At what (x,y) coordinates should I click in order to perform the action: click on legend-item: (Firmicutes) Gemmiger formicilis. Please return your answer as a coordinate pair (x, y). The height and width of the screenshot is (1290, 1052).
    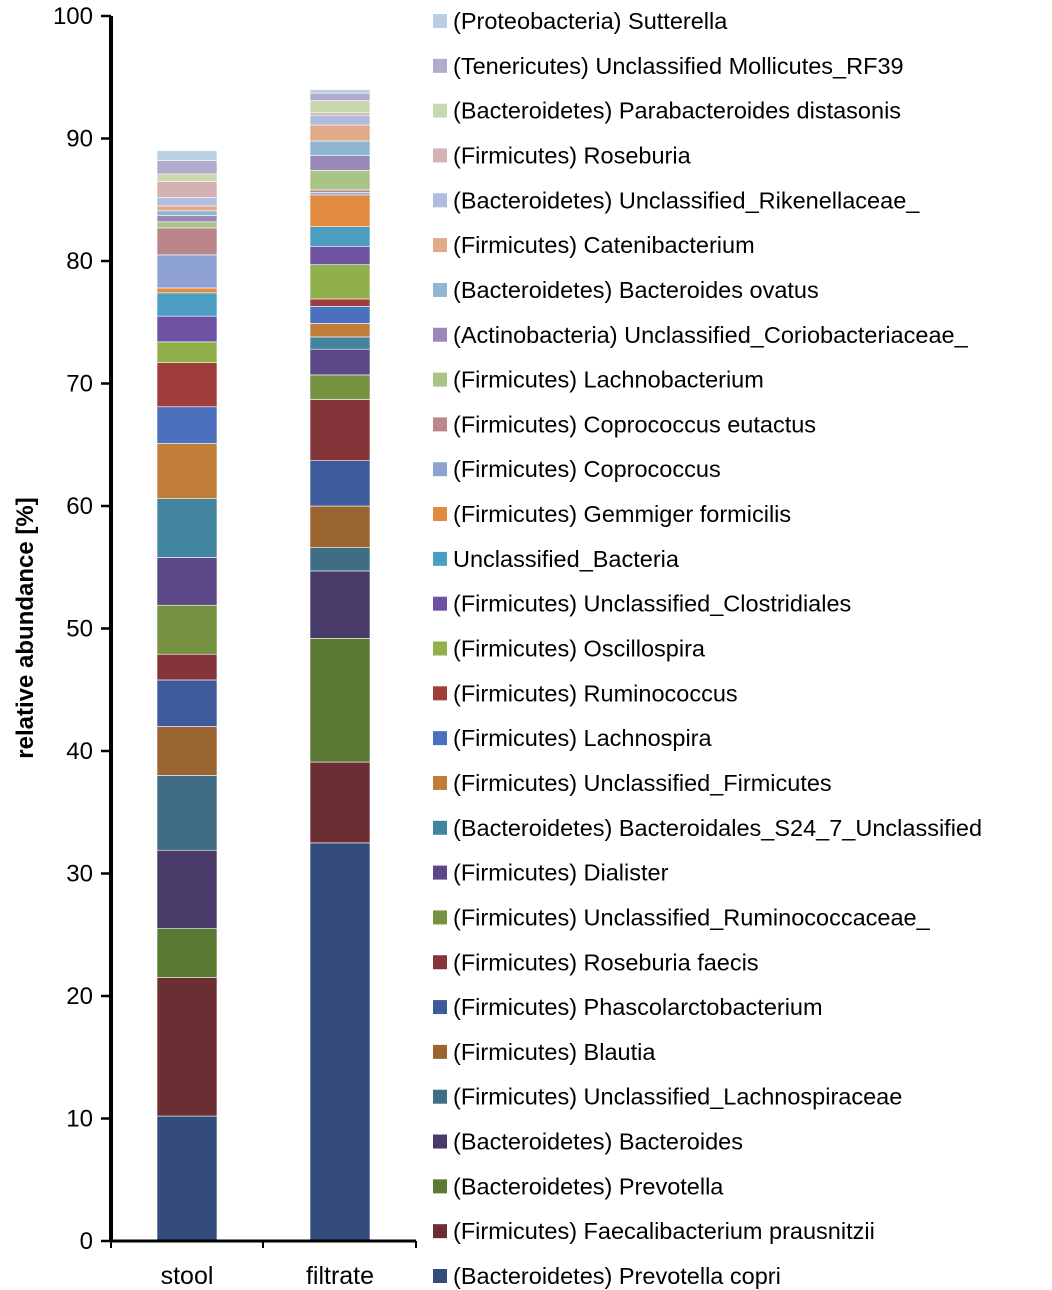
    Looking at the image, I should click on (612, 514).